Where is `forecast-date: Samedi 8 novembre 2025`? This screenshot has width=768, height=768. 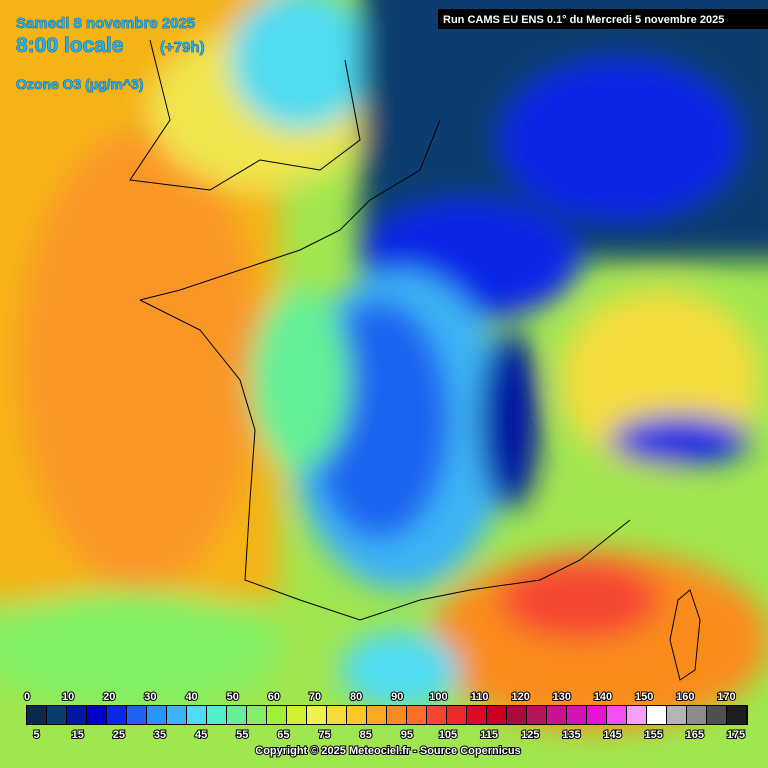 forecast-date: Samedi 8 novembre 2025 is located at coordinates (105, 23).